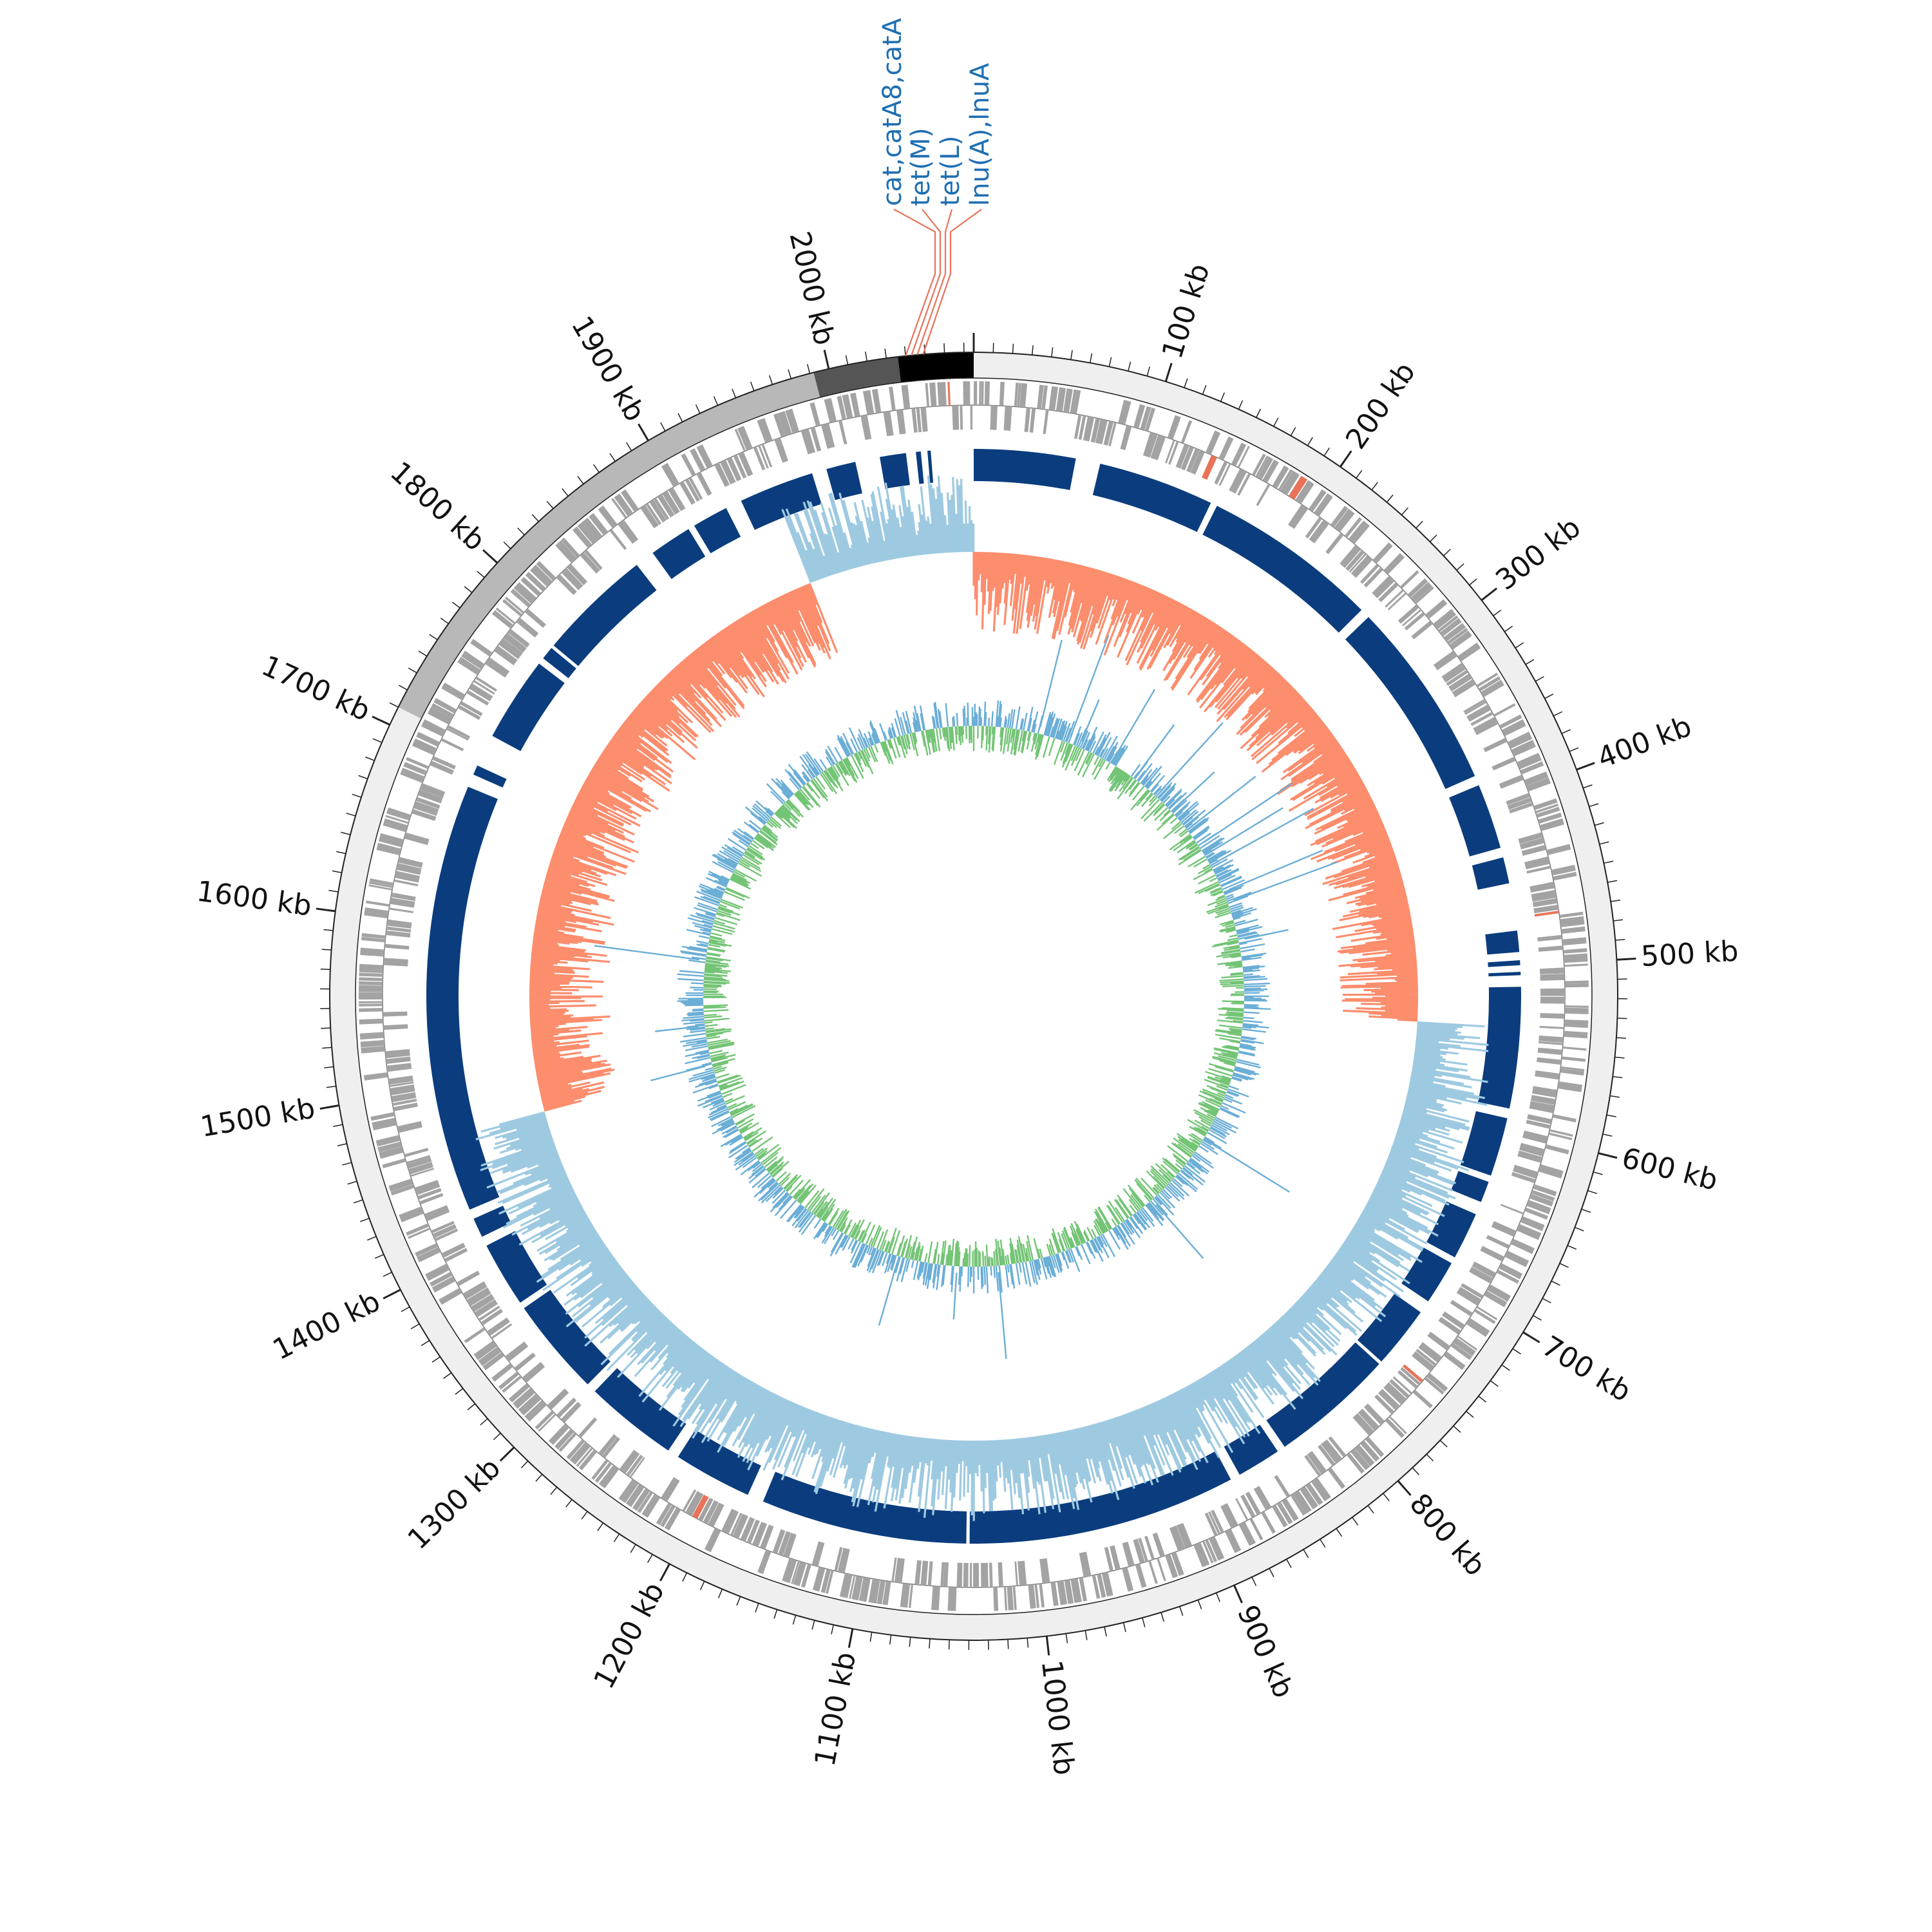 Image resolution: width=1932 pixels, height=1932 pixels. What do you see at coordinates (974, 831) in the screenshot?
I see `gc-skew-positive` at bounding box center [974, 831].